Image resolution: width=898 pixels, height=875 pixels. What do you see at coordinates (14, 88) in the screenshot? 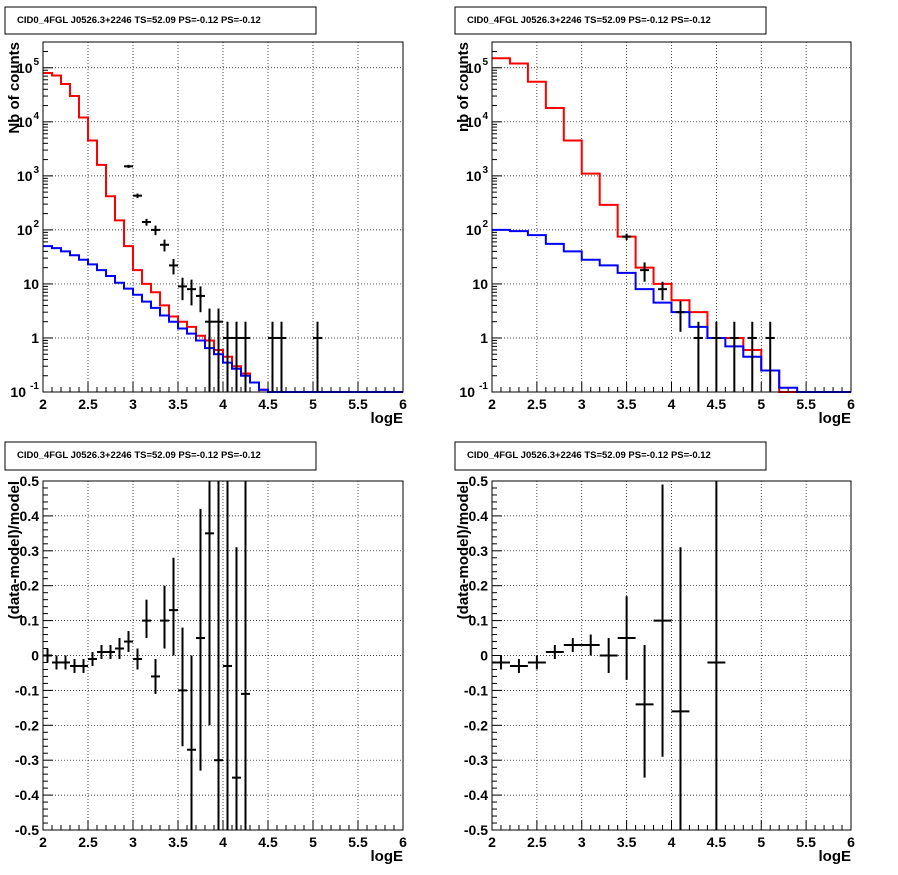
I see `y-axis-title: Nb of counts` at bounding box center [14, 88].